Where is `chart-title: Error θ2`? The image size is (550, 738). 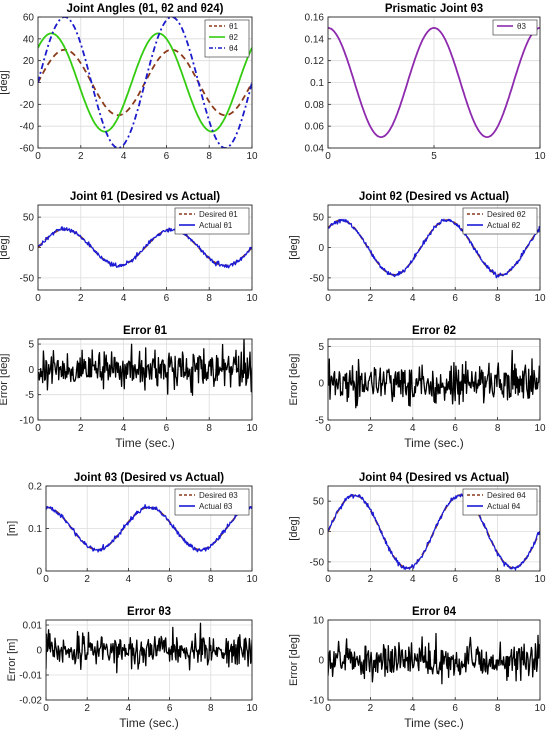 chart-title: Error θ2 is located at coordinates (434, 331).